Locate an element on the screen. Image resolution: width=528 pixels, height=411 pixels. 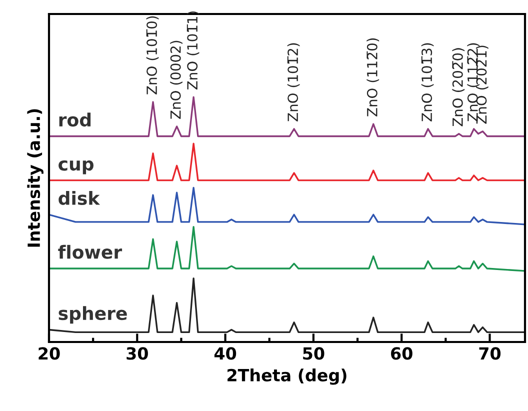
annotation: ZnO (101̅1) is located at coordinates (193, 50).